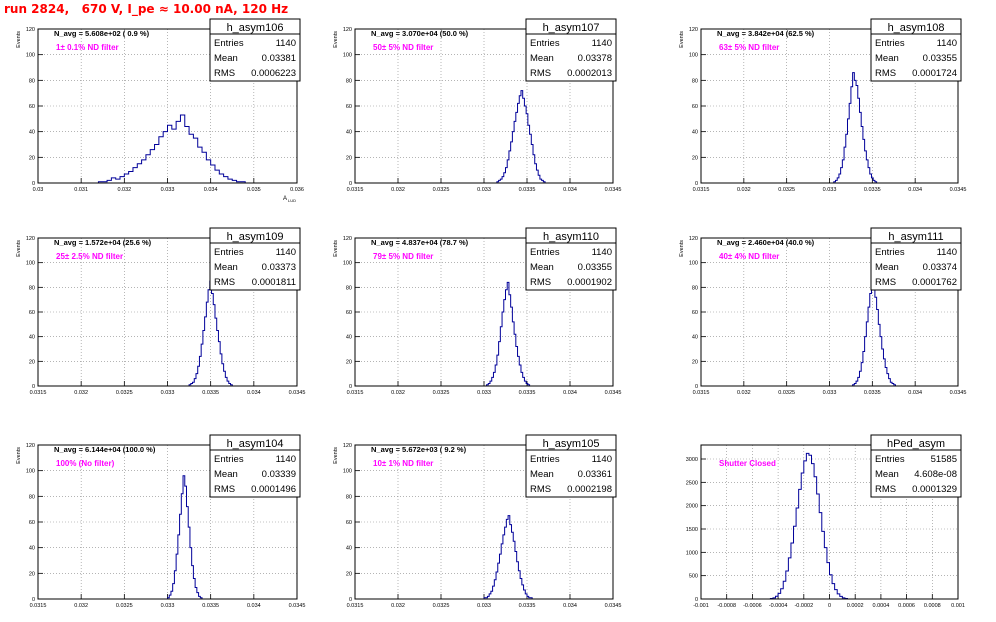 The width and height of the screenshot is (996, 622). What do you see at coordinates (880, 606) in the screenshot?
I see `x-tick-label: 0.0004` at bounding box center [880, 606].